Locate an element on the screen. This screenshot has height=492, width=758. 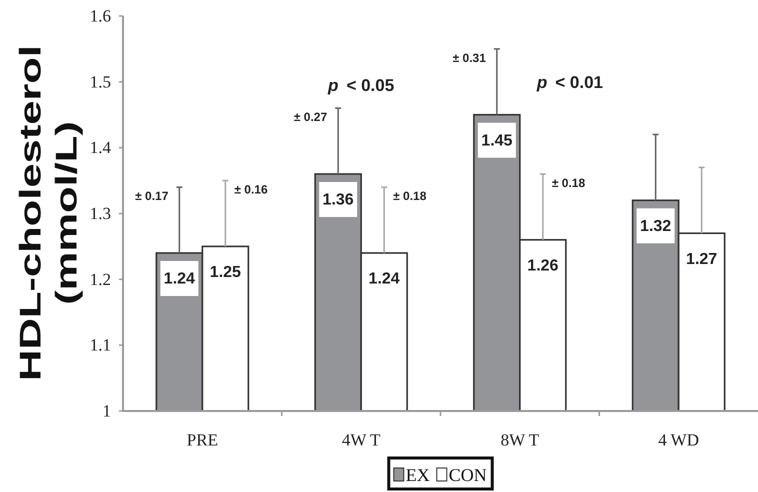
annotation: p < 0.05 is located at coordinates (360, 85).